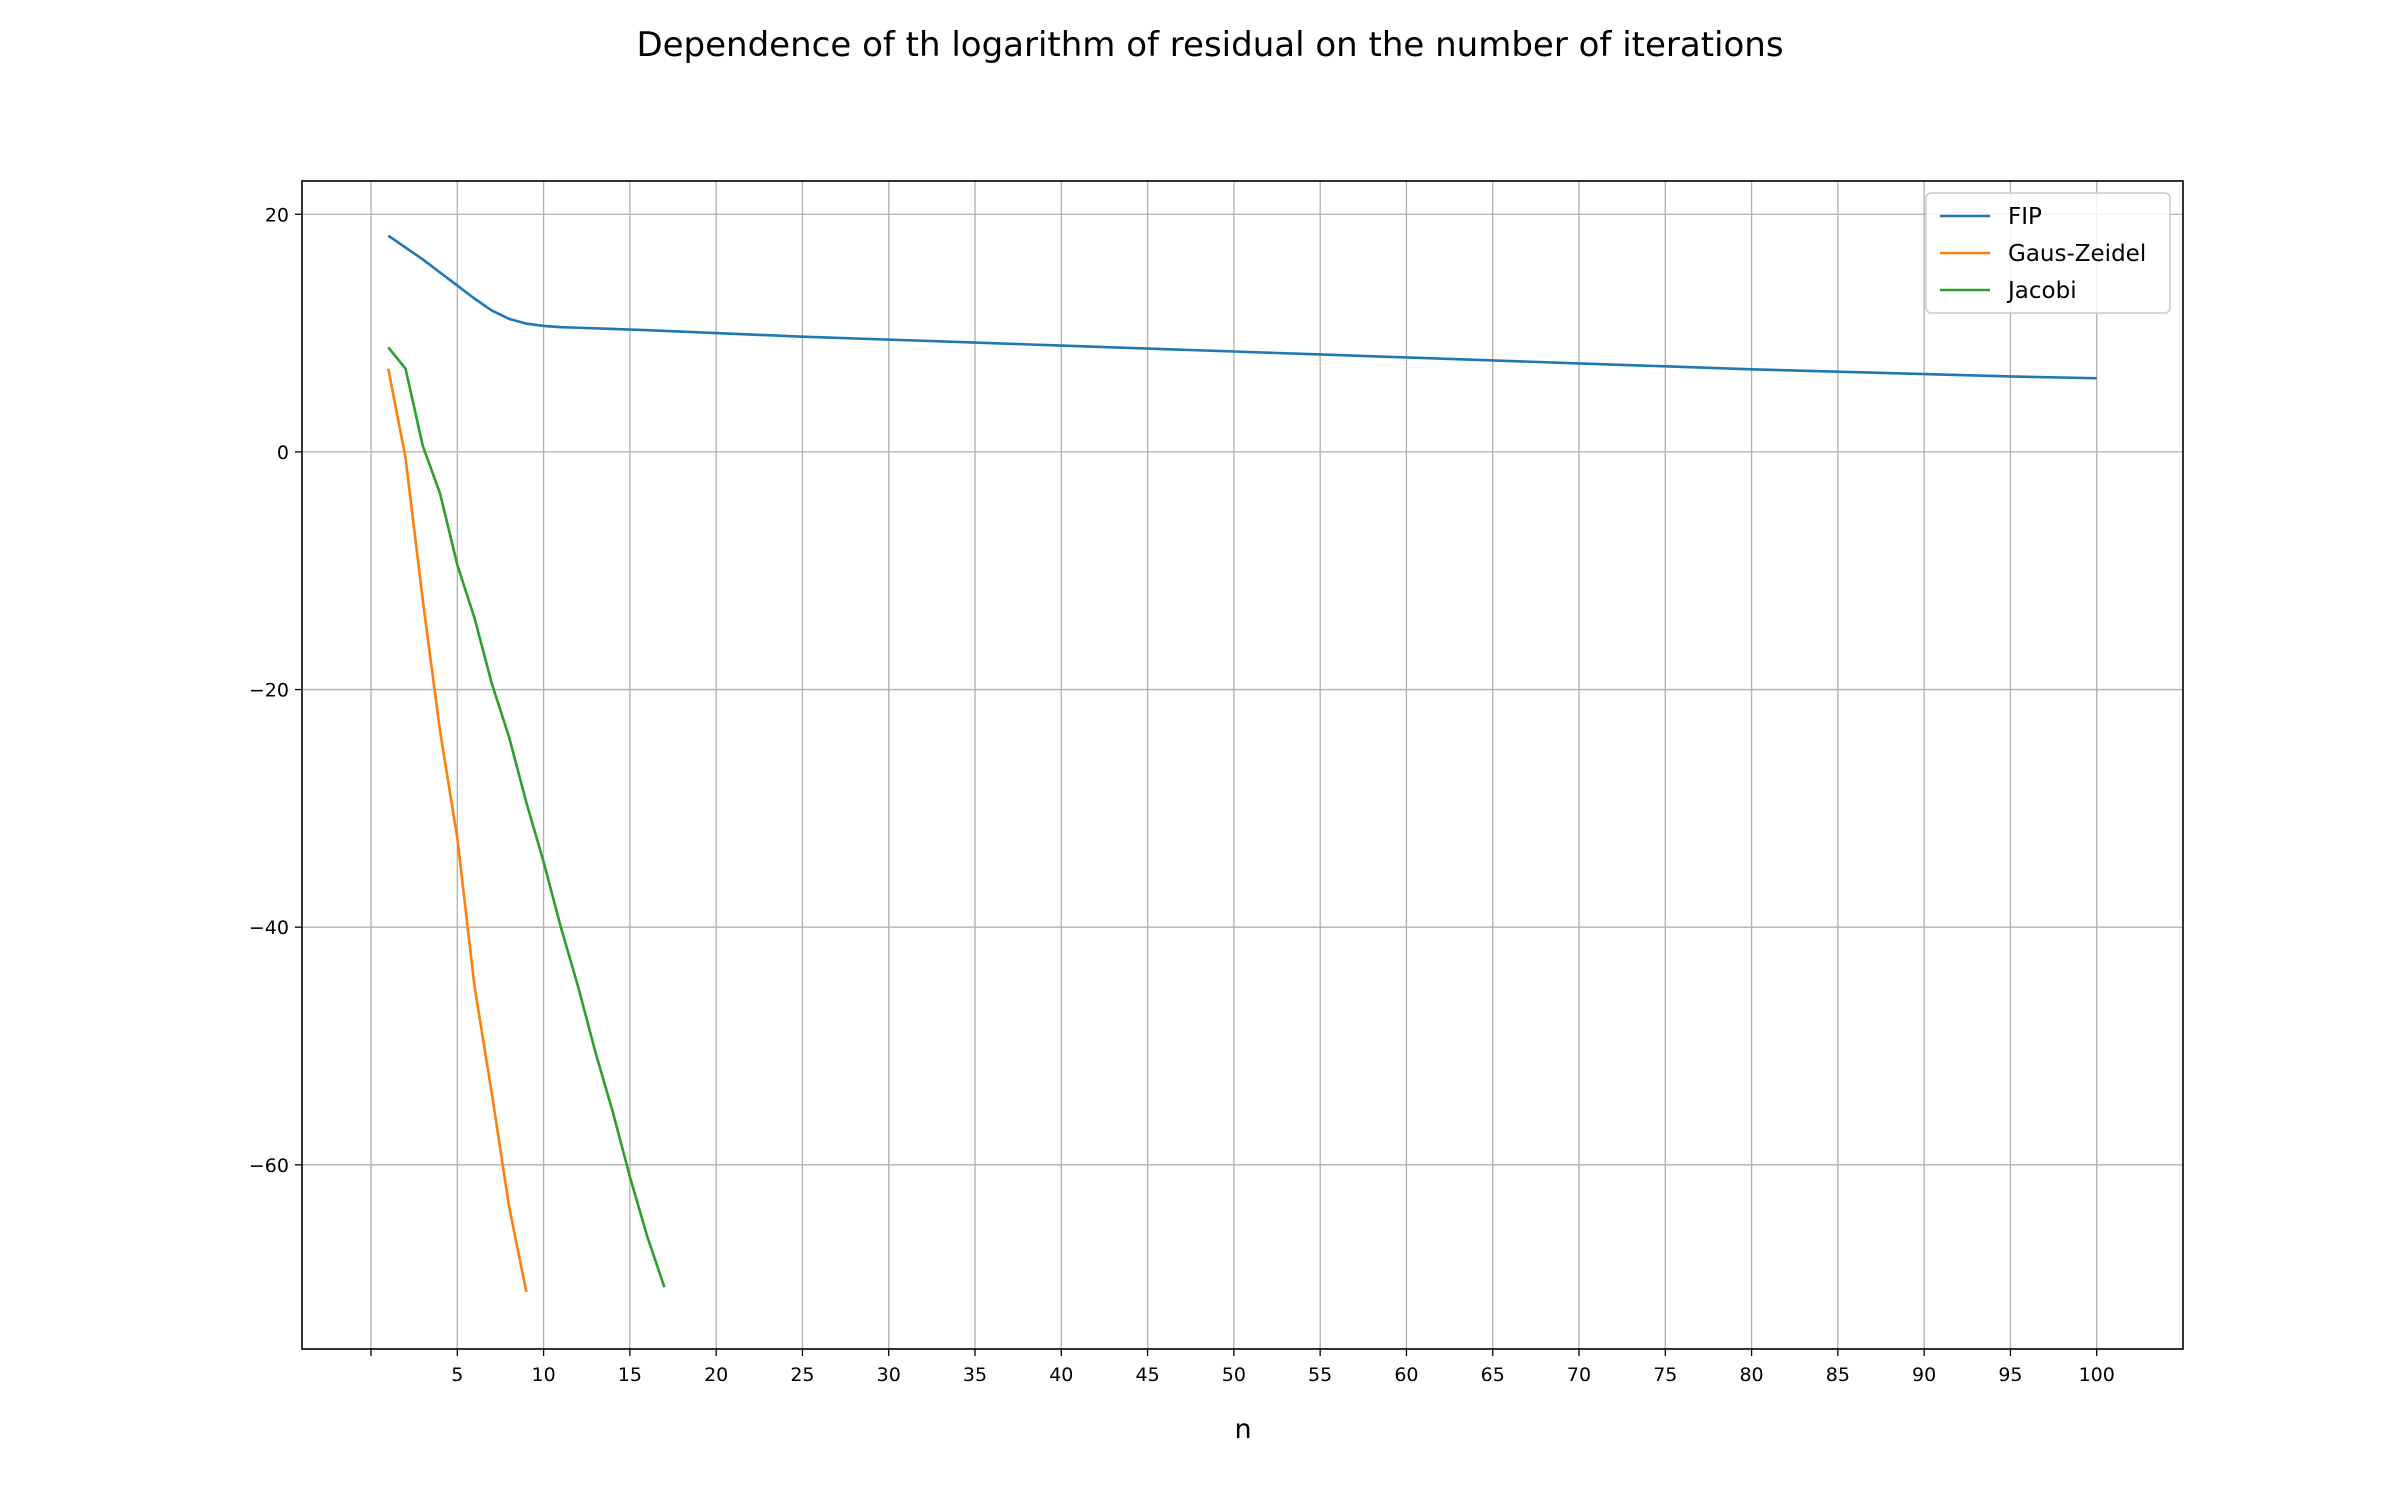 Image resolution: width=2400 pixels, height=1500 pixels. I want to click on legend-label-gaus-zeidel: Gaus-Zeidel, so click(2077, 254).